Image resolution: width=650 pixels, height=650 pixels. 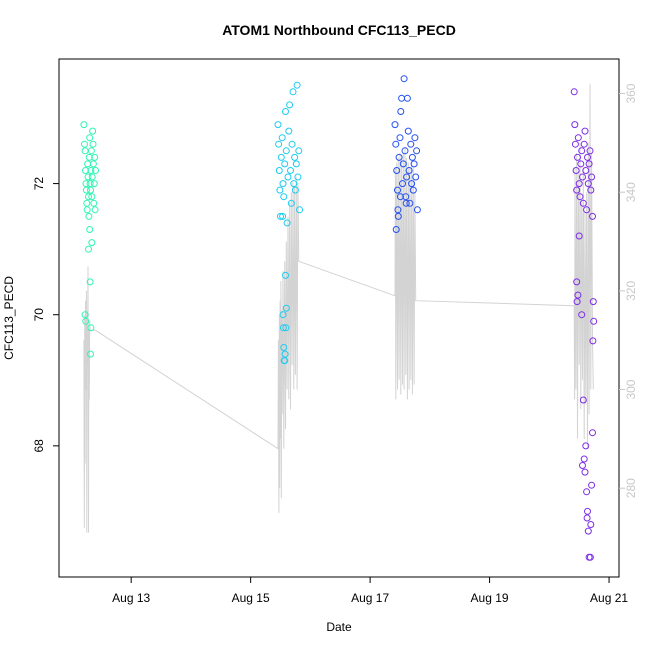 What do you see at coordinates (131, 598) in the screenshot?
I see `x-tick-label: Aug 13` at bounding box center [131, 598].